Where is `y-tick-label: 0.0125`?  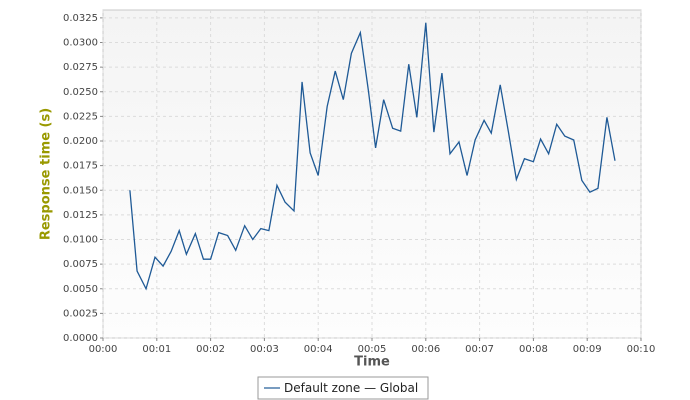 y-tick-label: 0.0125 is located at coordinates (80, 215).